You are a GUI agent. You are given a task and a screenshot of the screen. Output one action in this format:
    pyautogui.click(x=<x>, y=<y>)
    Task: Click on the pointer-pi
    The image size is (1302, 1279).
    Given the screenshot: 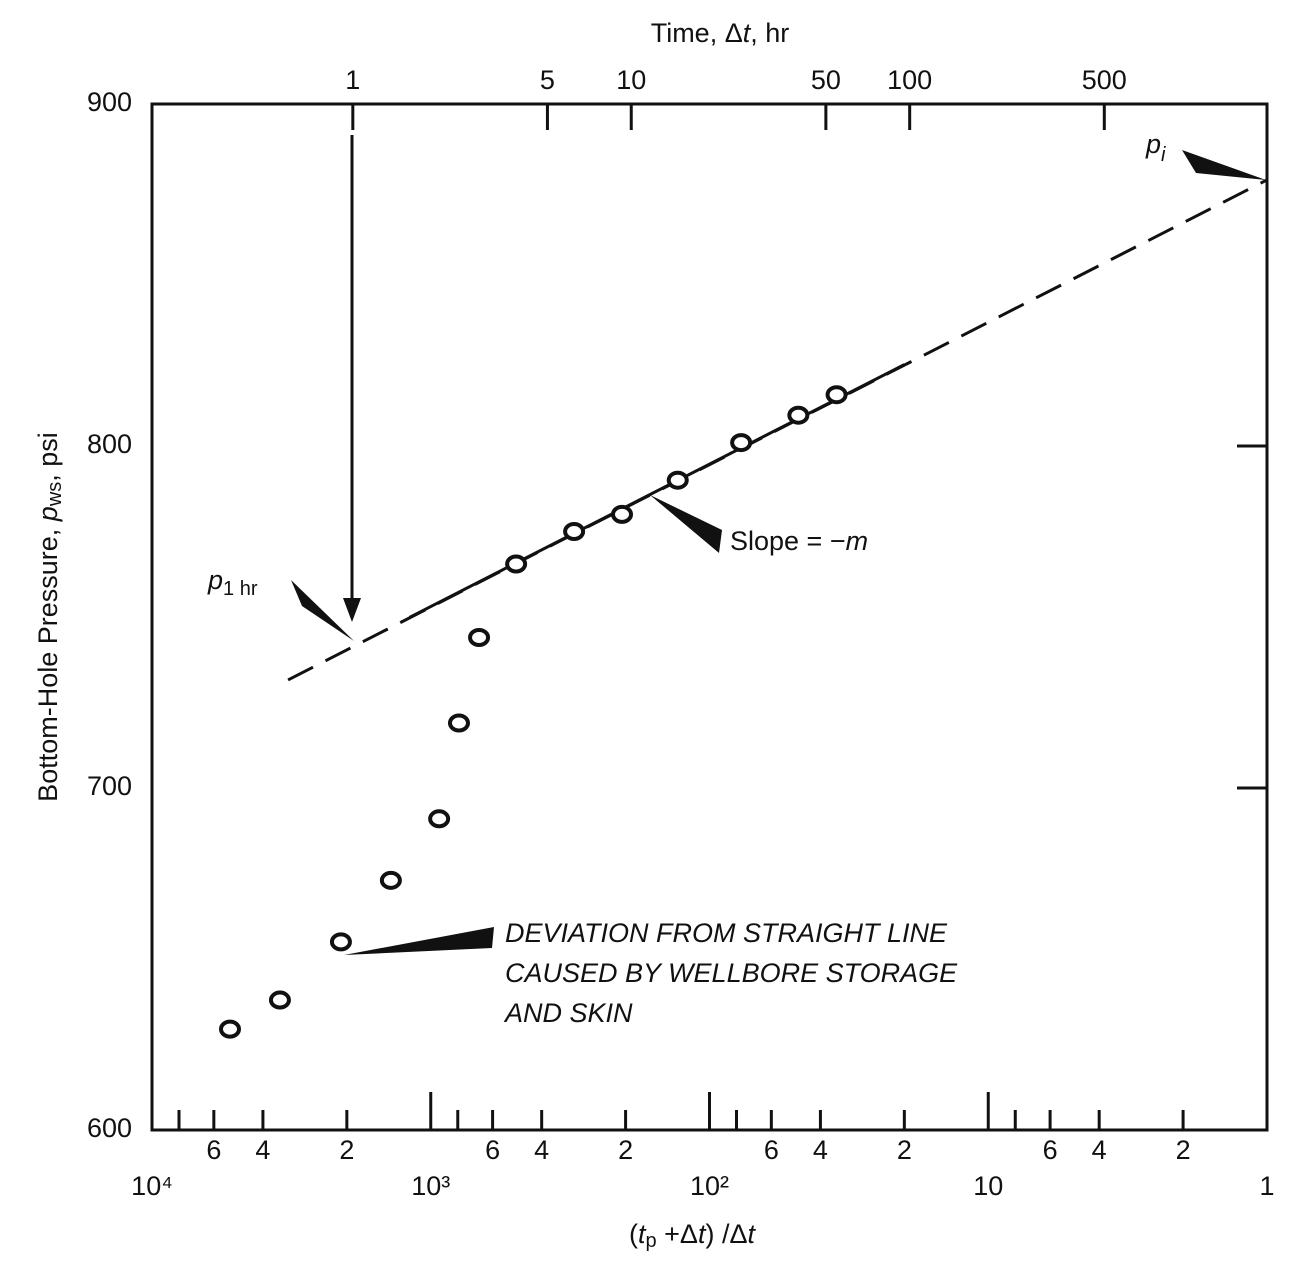 What is the action you would take?
    pyautogui.click(x=1224, y=165)
    